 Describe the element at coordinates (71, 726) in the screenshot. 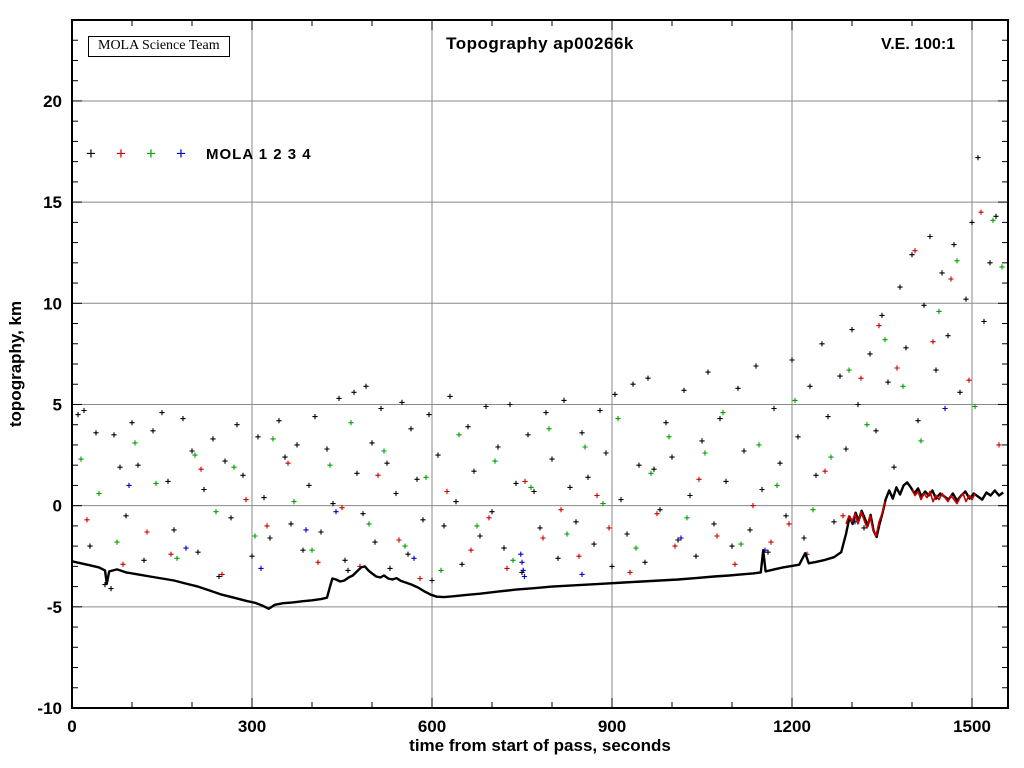

I see `x-tick-label: 0` at that location.